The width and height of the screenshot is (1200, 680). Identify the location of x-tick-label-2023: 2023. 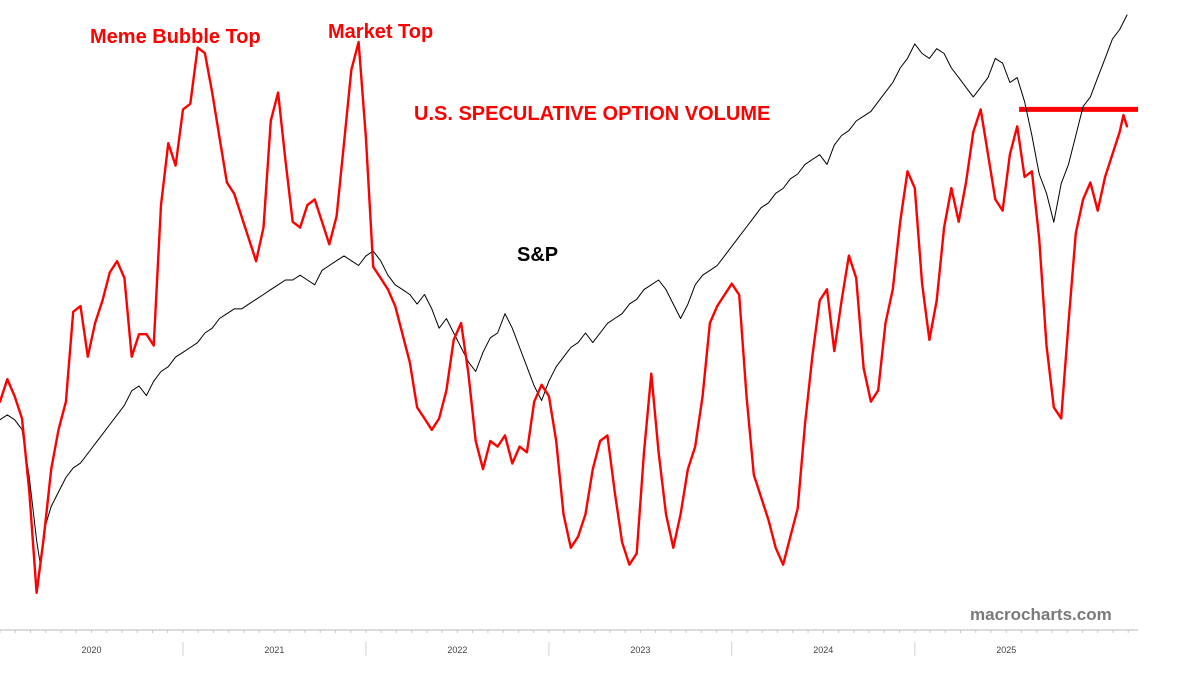
(640, 650).